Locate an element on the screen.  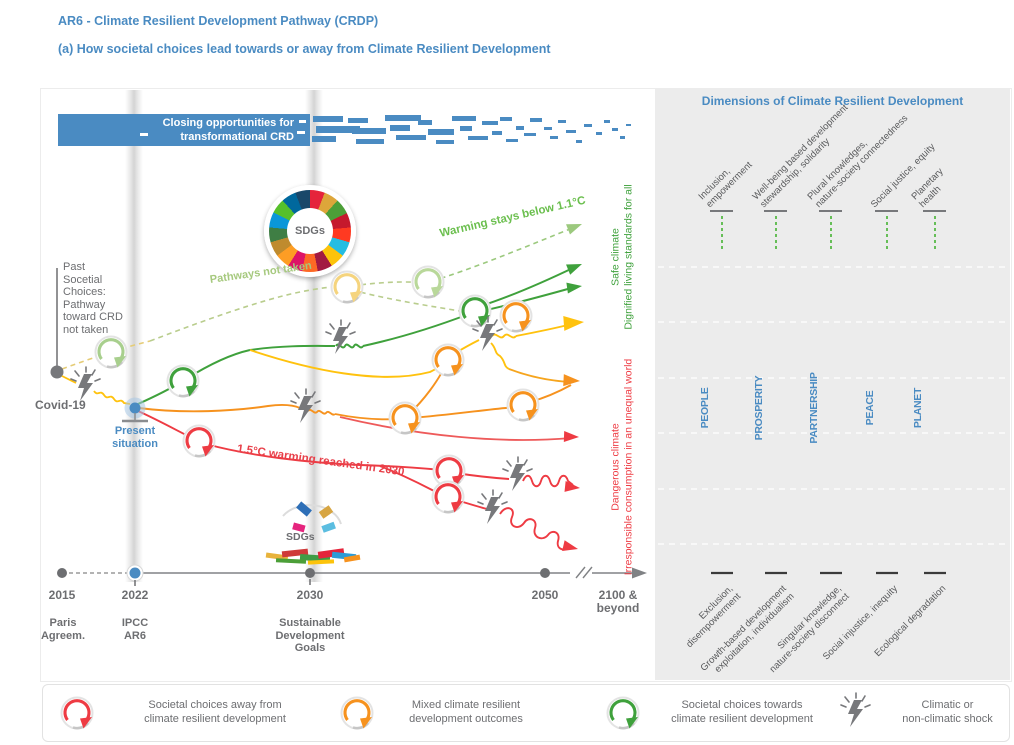
axis-label-partnership: PARTNERSHIP is located at coordinates (814, 408).